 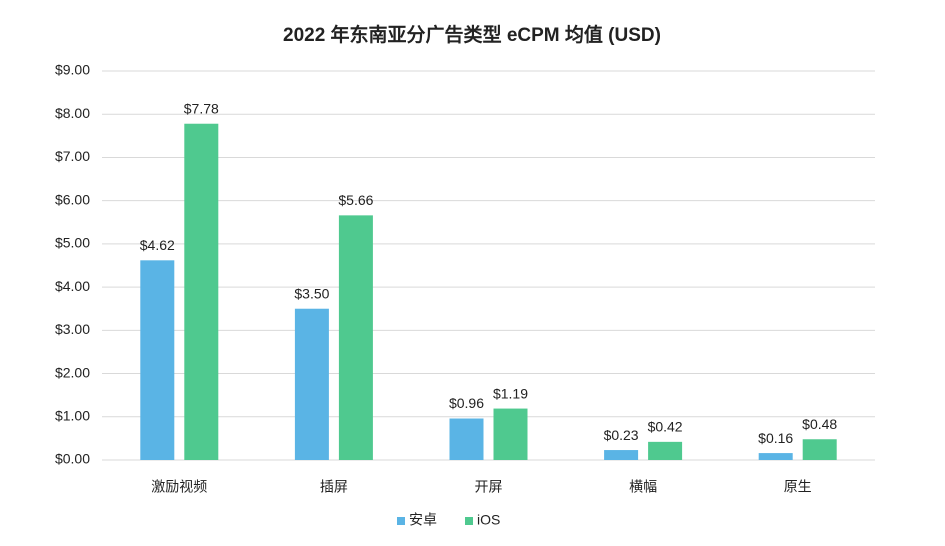 I want to click on x-tick-label: 激励视频, so click(x=179, y=487).